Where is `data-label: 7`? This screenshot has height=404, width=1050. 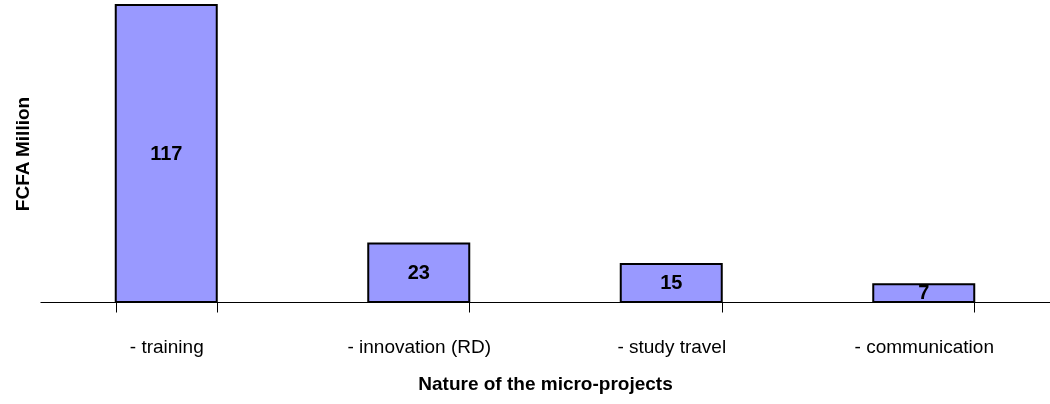
data-label: 7 is located at coordinates (924, 292).